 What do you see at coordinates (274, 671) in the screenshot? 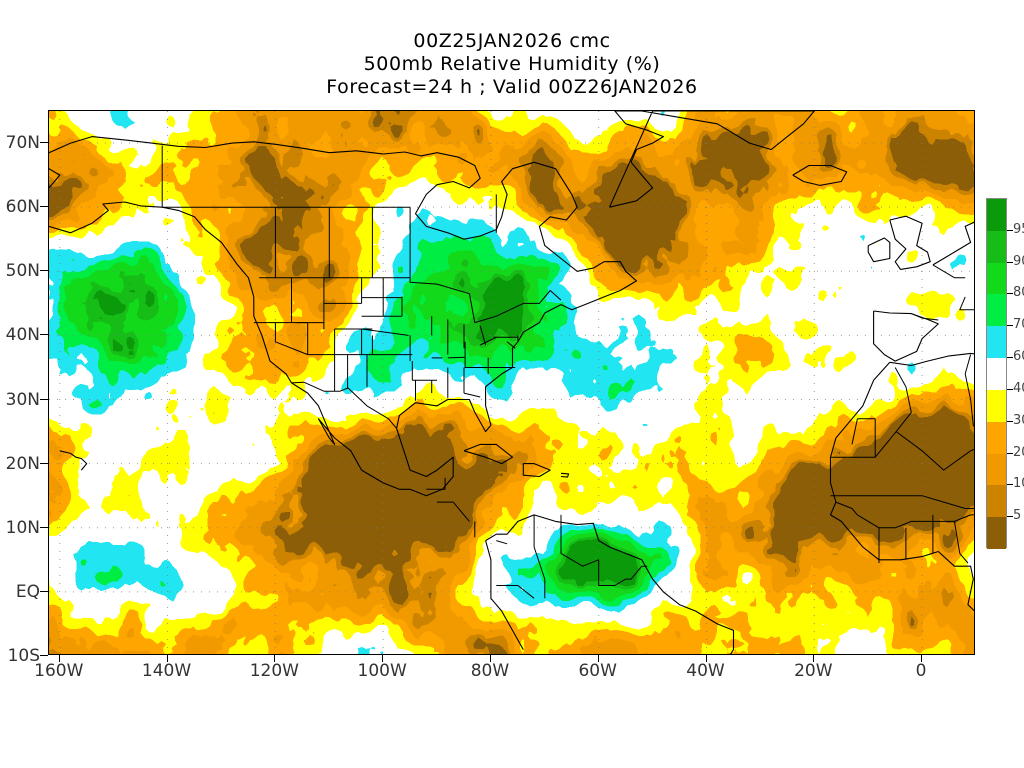
I see `longitude-label: 120W` at bounding box center [274, 671].